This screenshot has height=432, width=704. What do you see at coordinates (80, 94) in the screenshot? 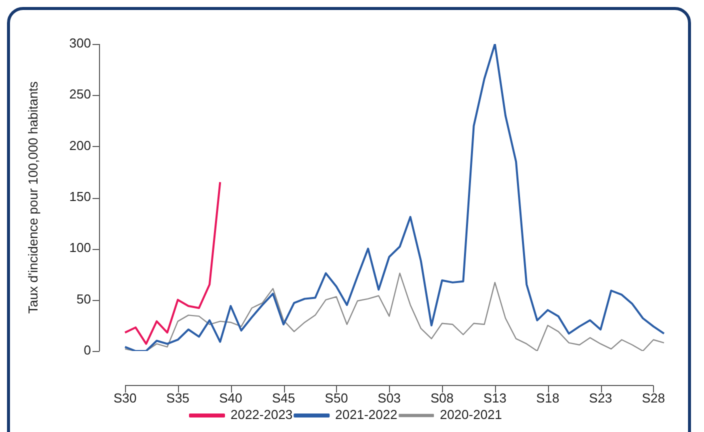
I see `y-tick-label: 250` at bounding box center [80, 94].